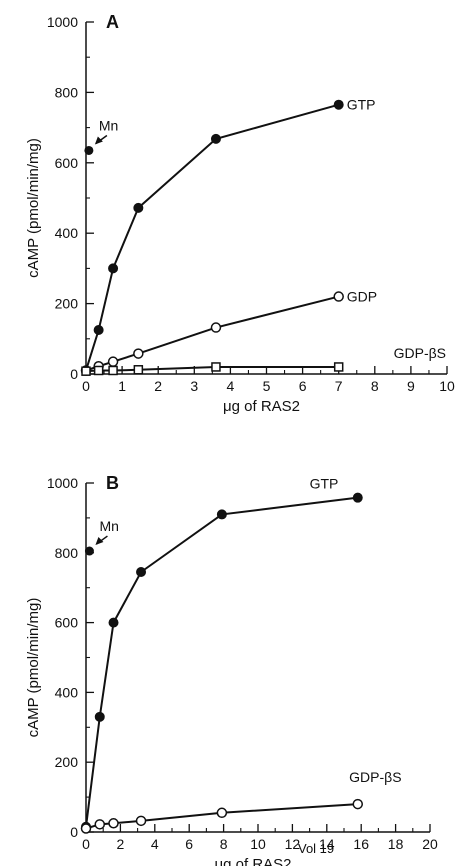 The image size is (455, 866). I want to click on x-tick-label: 12, so click(293, 844).